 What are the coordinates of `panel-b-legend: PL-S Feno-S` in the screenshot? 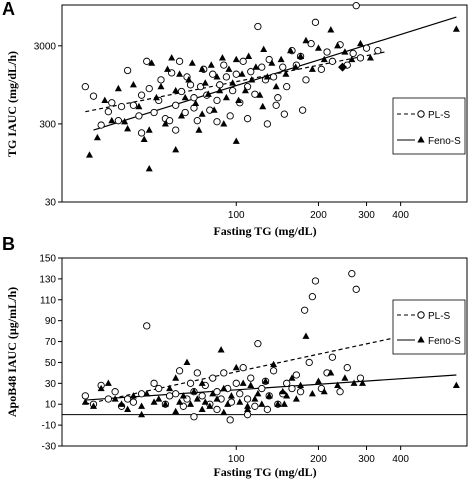 It's located at (429, 327).